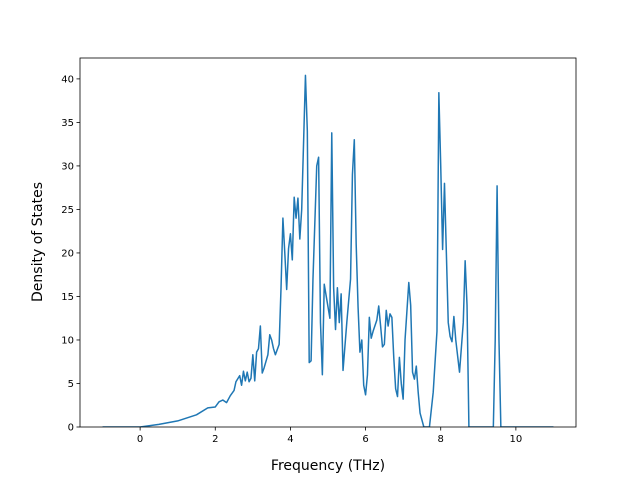 The image size is (640, 480). I want to click on x-tick-label: 2, so click(215, 439).